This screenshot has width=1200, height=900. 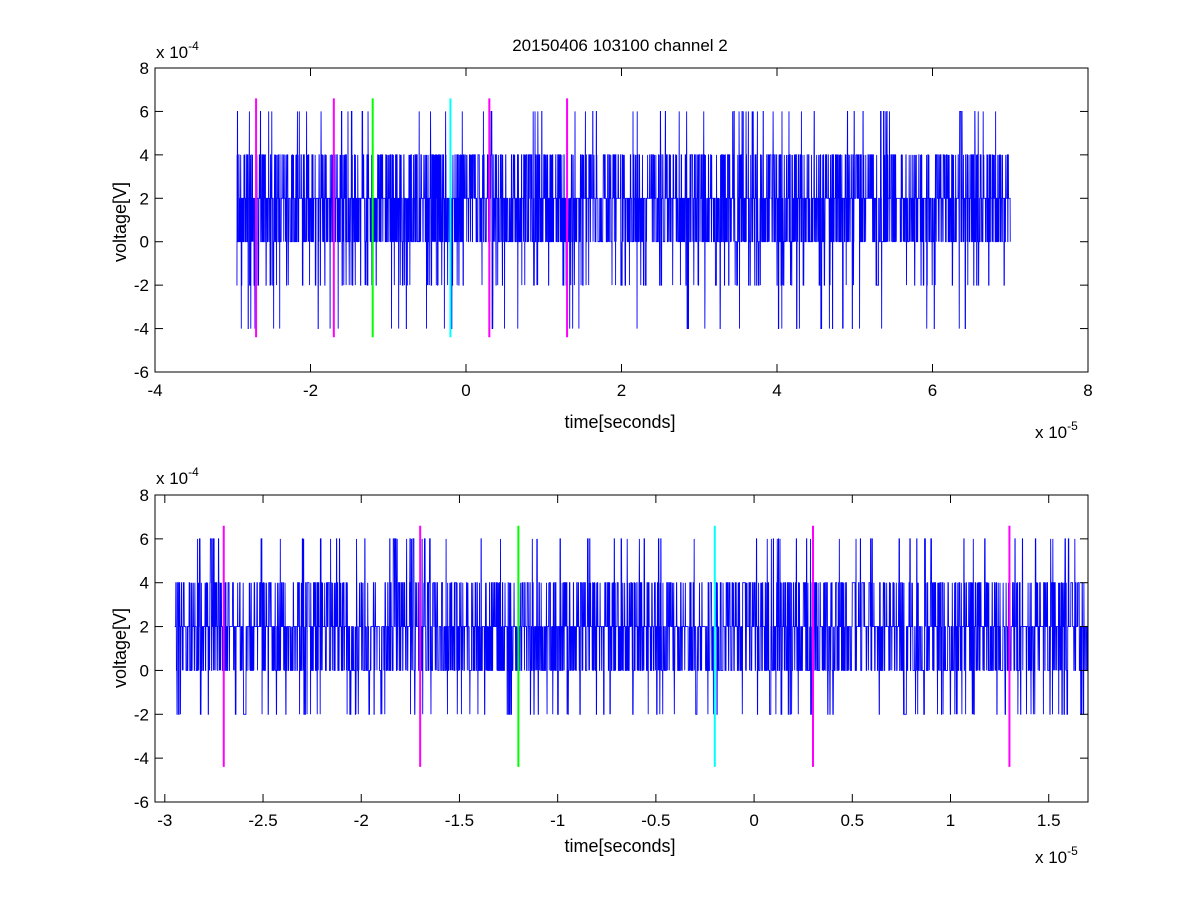 What do you see at coordinates (631, 626) in the screenshot?
I see `voltage-trace` at bounding box center [631, 626].